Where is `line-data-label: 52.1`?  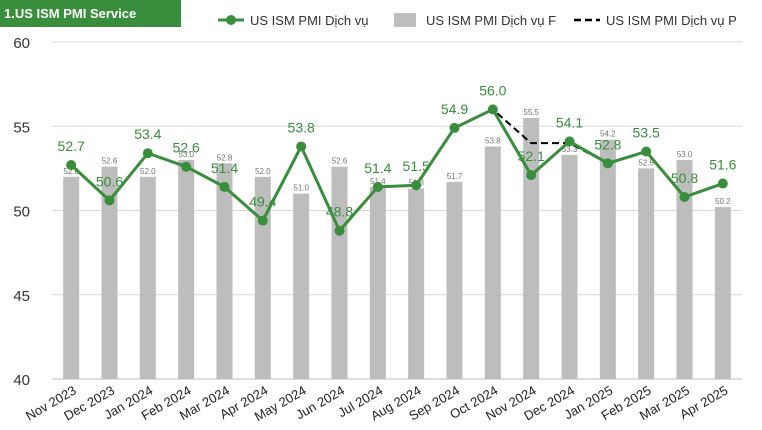
line-data-label: 52.1 is located at coordinates (531, 156).